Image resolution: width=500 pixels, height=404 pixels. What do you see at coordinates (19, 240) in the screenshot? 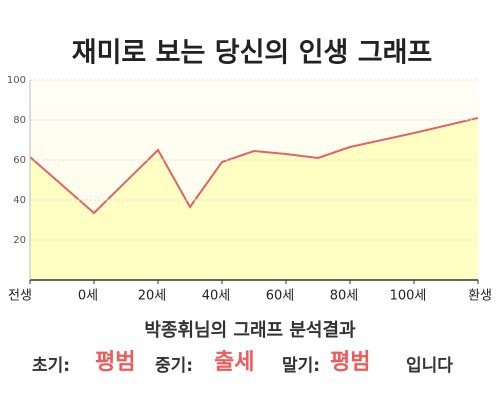
I see `y-tick-label: 20` at bounding box center [19, 240].